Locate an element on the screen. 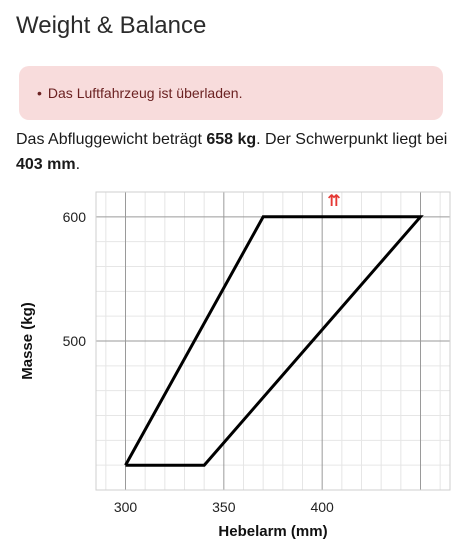  page-title: Weight & Balance is located at coordinates (111, 25).